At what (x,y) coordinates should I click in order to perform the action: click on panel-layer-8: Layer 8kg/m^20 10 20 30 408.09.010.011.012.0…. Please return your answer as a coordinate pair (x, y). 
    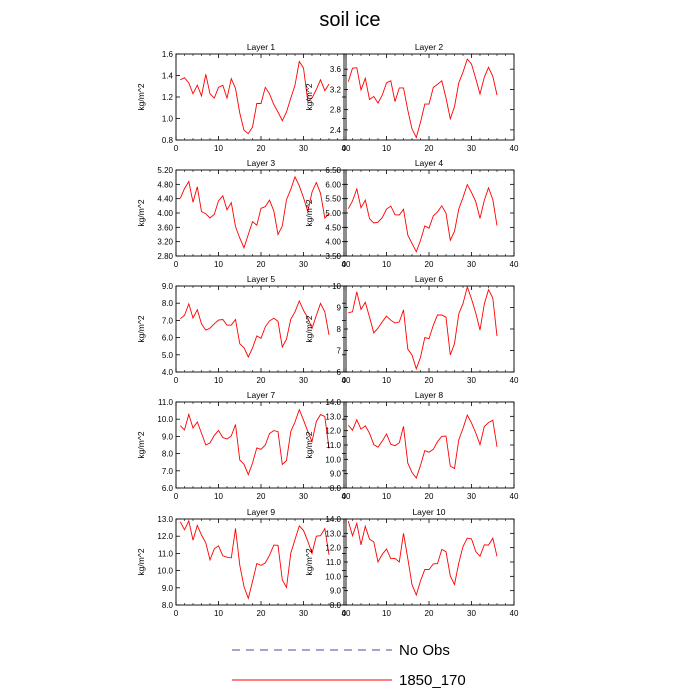
    Looking at the image, I should click on (411, 445).